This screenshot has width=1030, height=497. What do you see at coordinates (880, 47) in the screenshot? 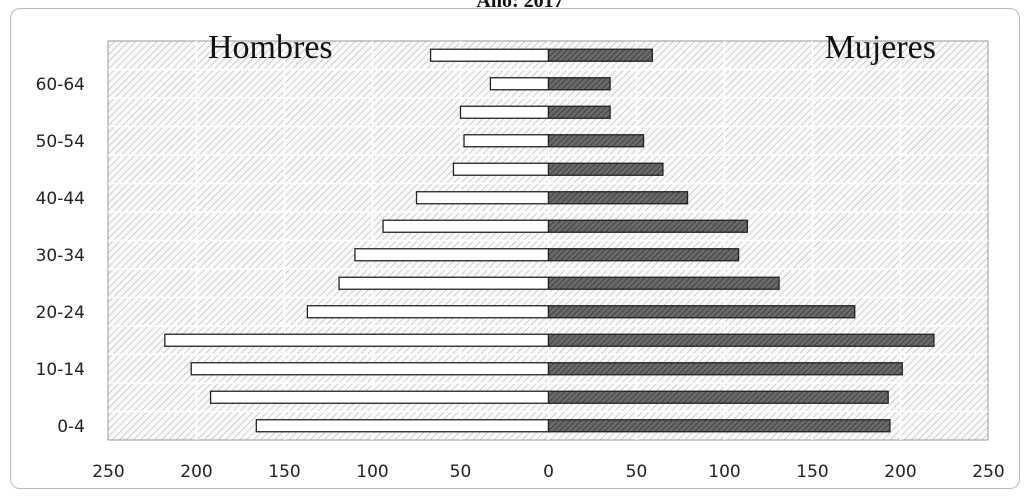
I see `right-side-label: Mujeres` at bounding box center [880, 47].